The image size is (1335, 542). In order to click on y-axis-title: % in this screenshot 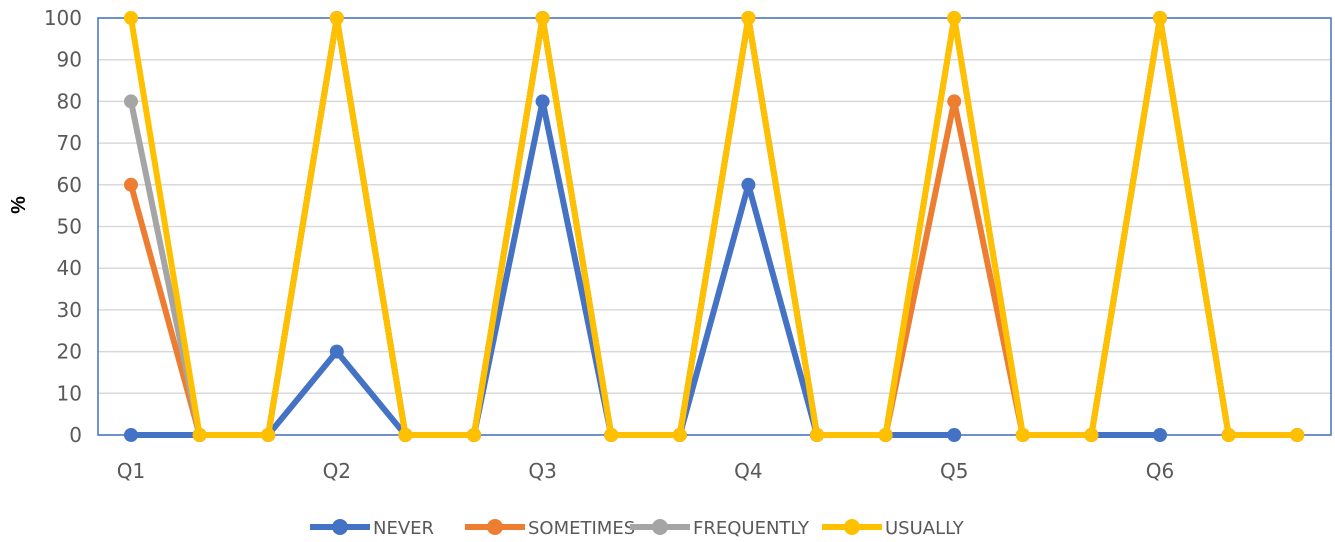, I will do `click(19, 205)`.